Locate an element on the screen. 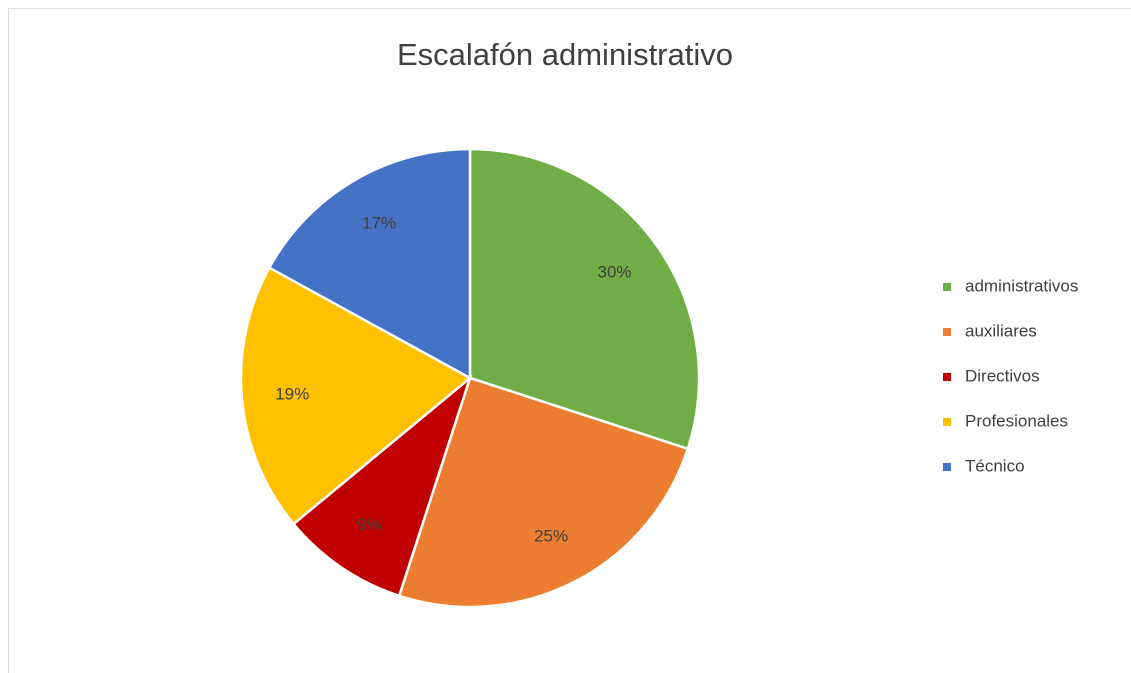 The width and height of the screenshot is (1131, 673). data-label: 9% is located at coordinates (369, 524).